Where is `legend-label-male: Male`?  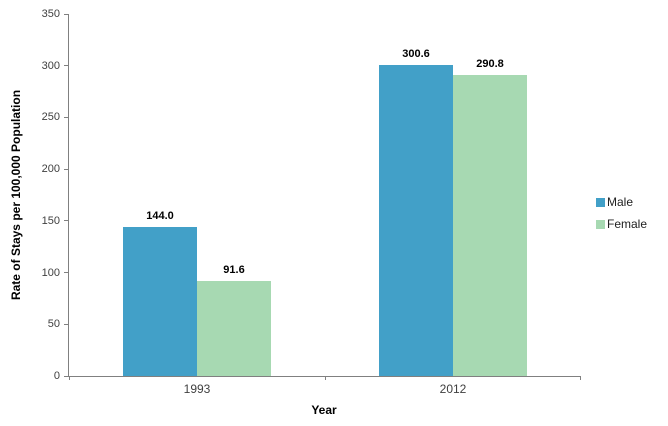
legend-label-male: Male is located at coordinates (620, 202).